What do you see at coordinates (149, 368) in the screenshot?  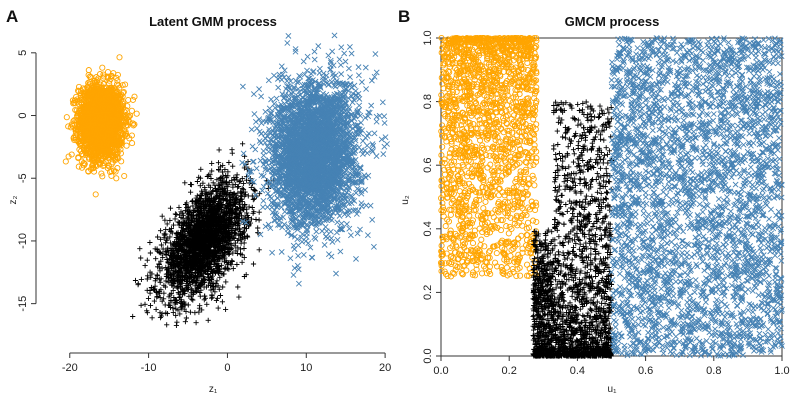 I see `panel-a-x-tick-label: -10` at bounding box center [149, 368].